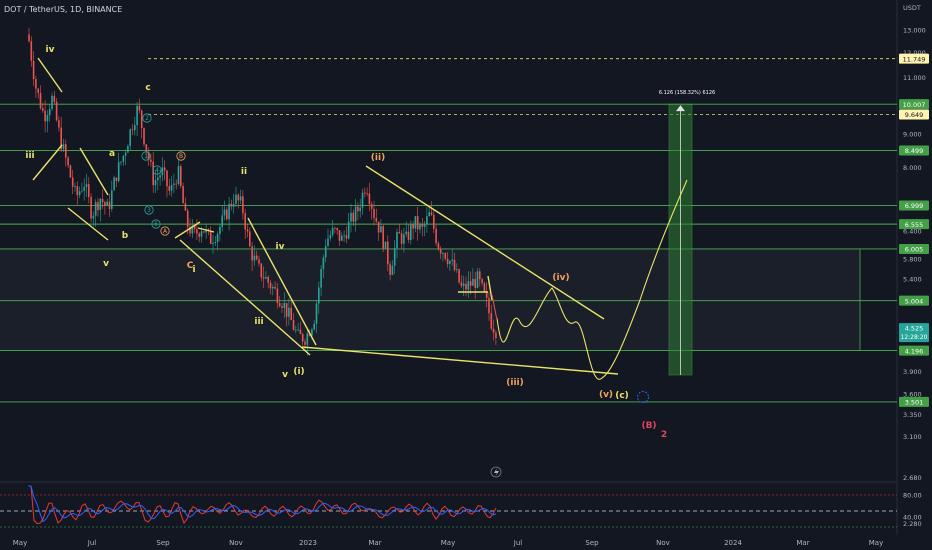  Describe the element at coordinates (262, 504) in the screenshot. I see `signal-line` at that location.